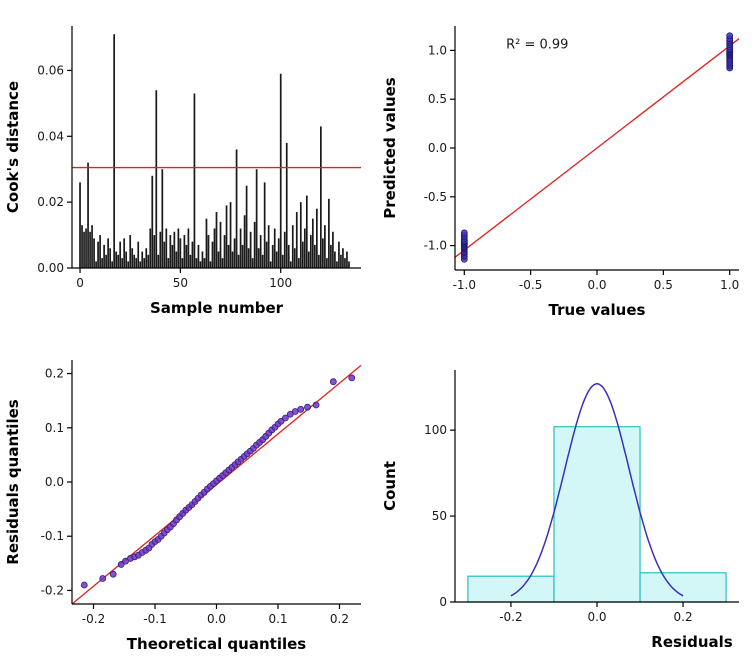 The height and width of the screenshot is (661, 755). I want to click on x-tick-label: -0.1, so click(154, 619).